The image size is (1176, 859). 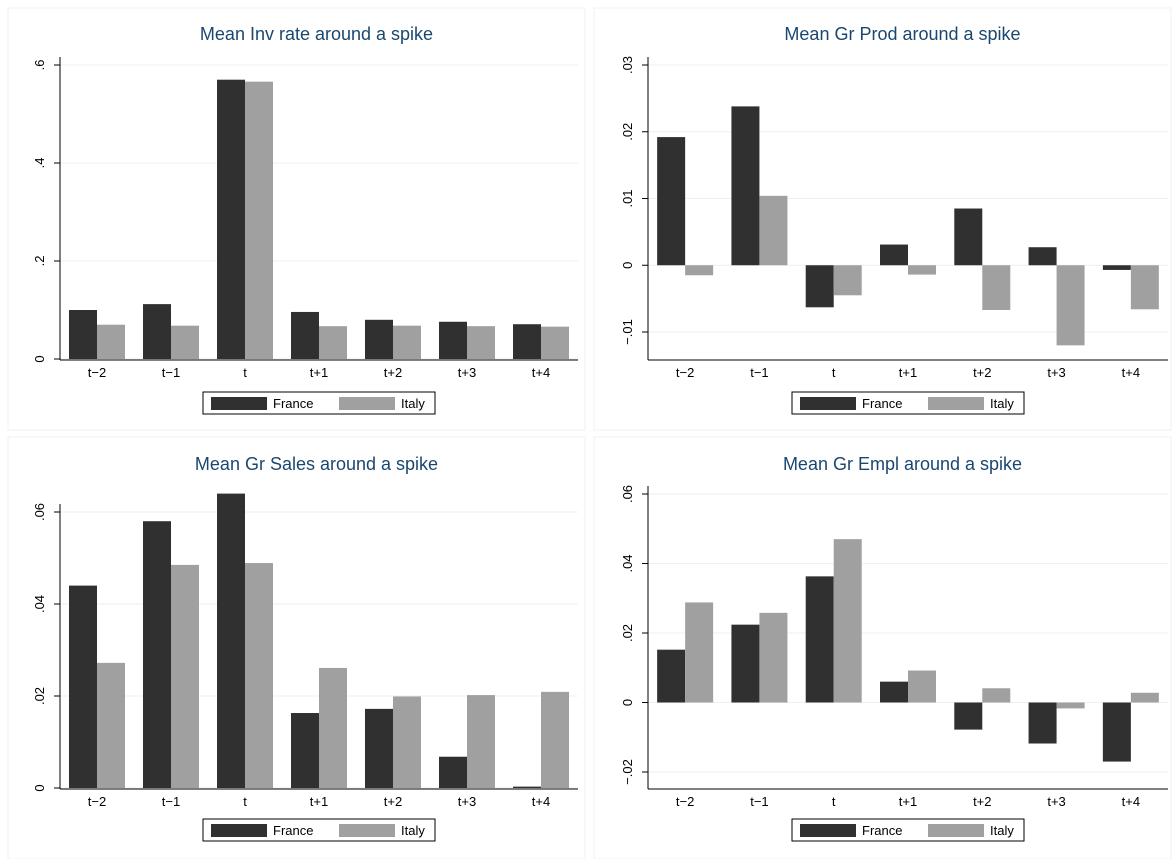 What do you see at coordinates (39, 512) in the screenshot?
I see `y-tick-label: .06` at bounding box center [39, 512].